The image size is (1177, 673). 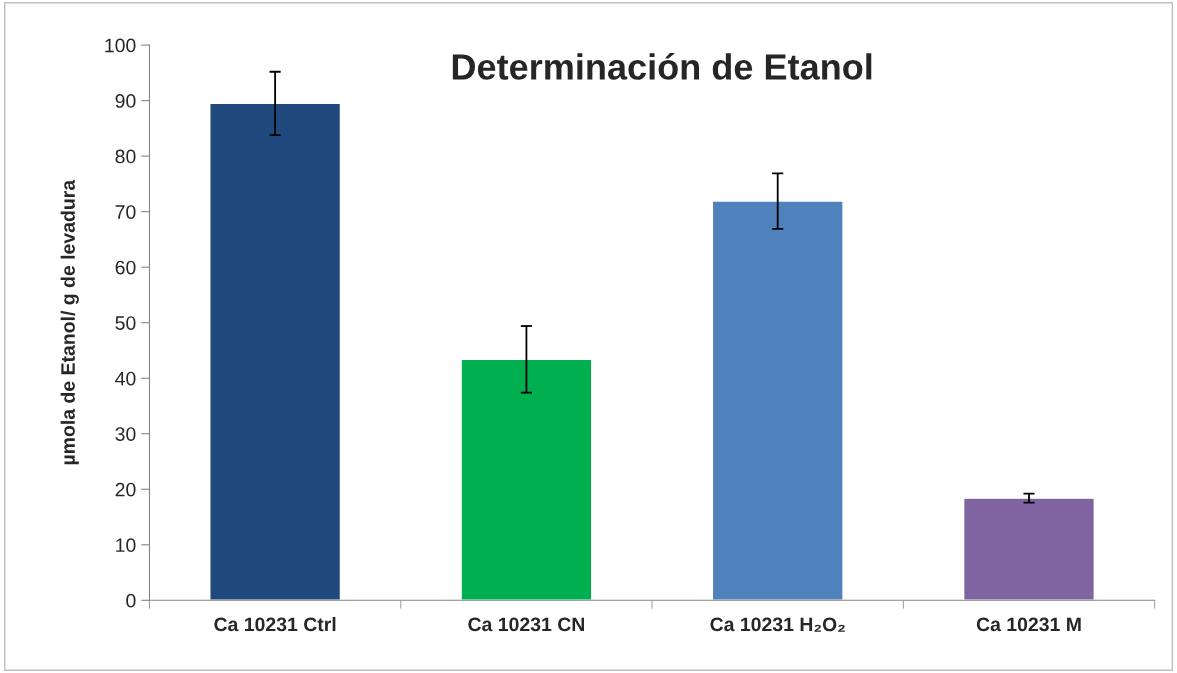 I want to click on y-tick-label: 30, so click(x=125, y=434).